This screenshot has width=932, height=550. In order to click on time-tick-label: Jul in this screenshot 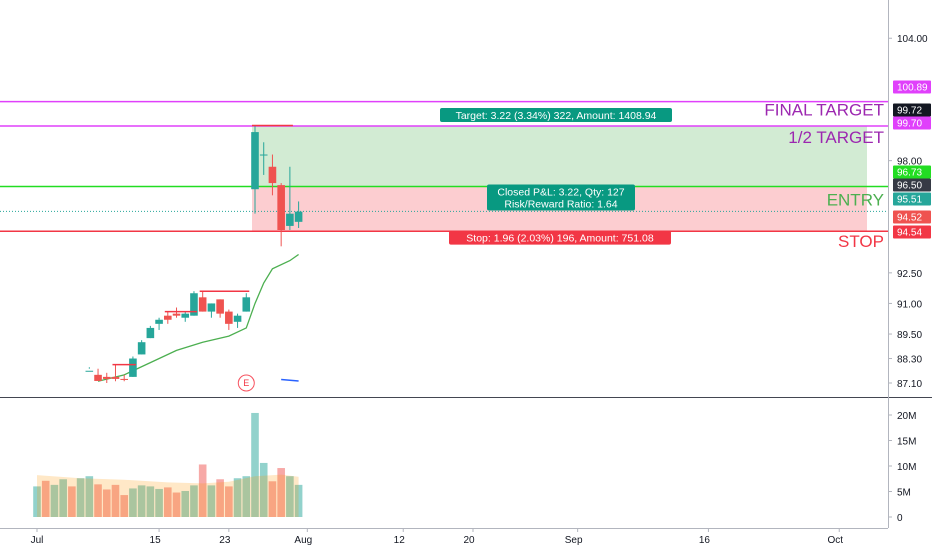, I will do `click(37, 540)`.